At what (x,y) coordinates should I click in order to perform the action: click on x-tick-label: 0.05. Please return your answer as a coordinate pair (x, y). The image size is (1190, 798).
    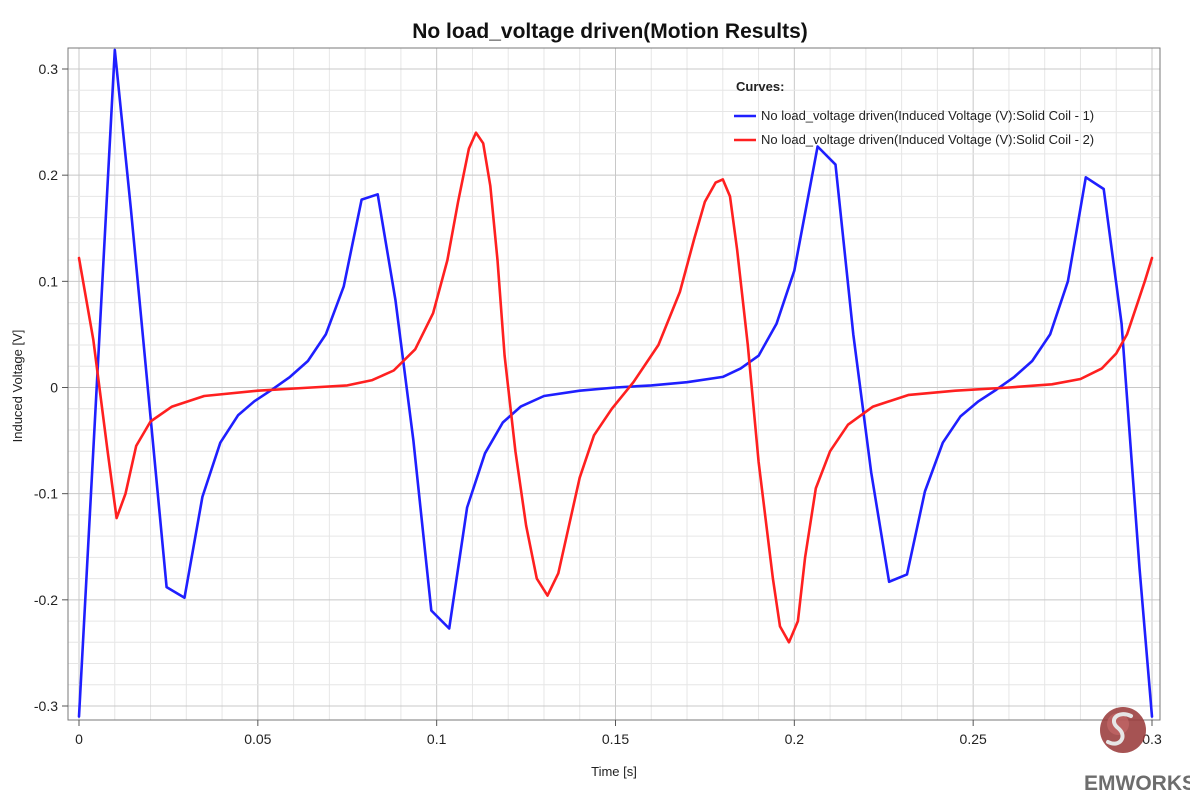
    Looking at the image, I should click on (257, 739).